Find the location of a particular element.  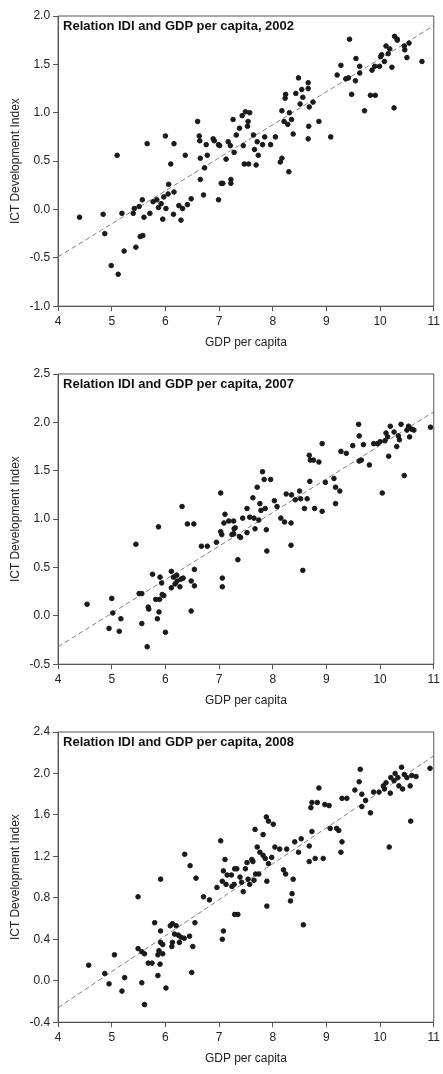

y-tick-label: 0.8 is located at coordinates (42, 897).